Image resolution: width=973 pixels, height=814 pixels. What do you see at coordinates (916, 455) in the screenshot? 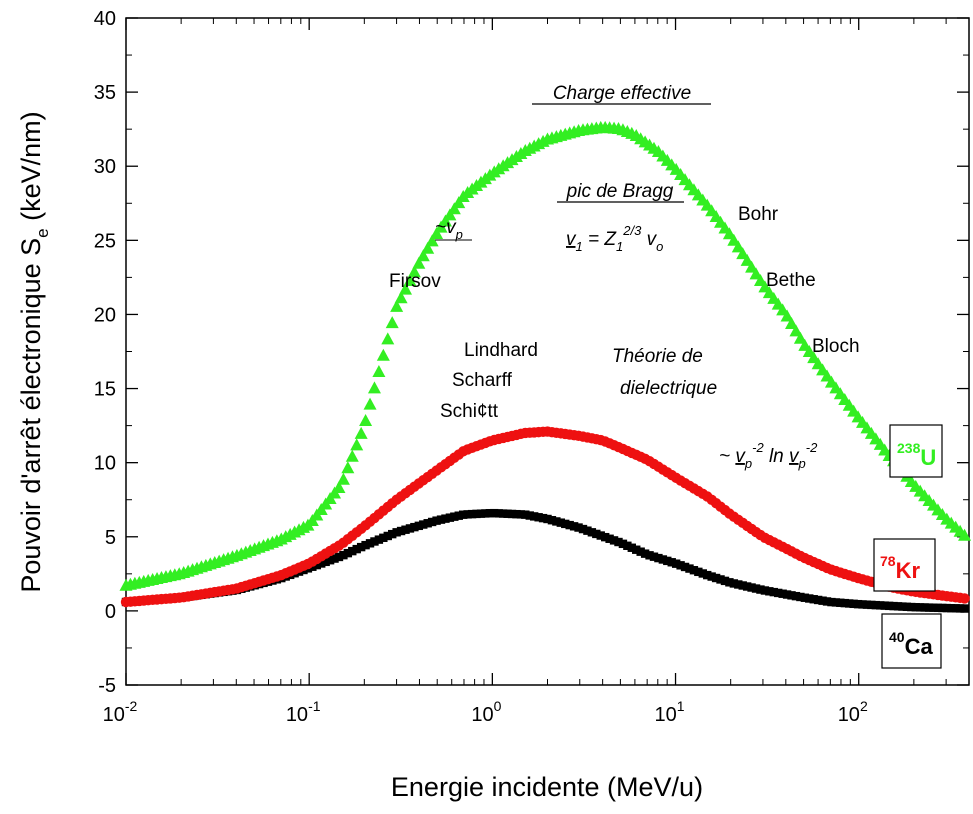
I see `legend-u-label: 238U` at bounding box center [916, 455].